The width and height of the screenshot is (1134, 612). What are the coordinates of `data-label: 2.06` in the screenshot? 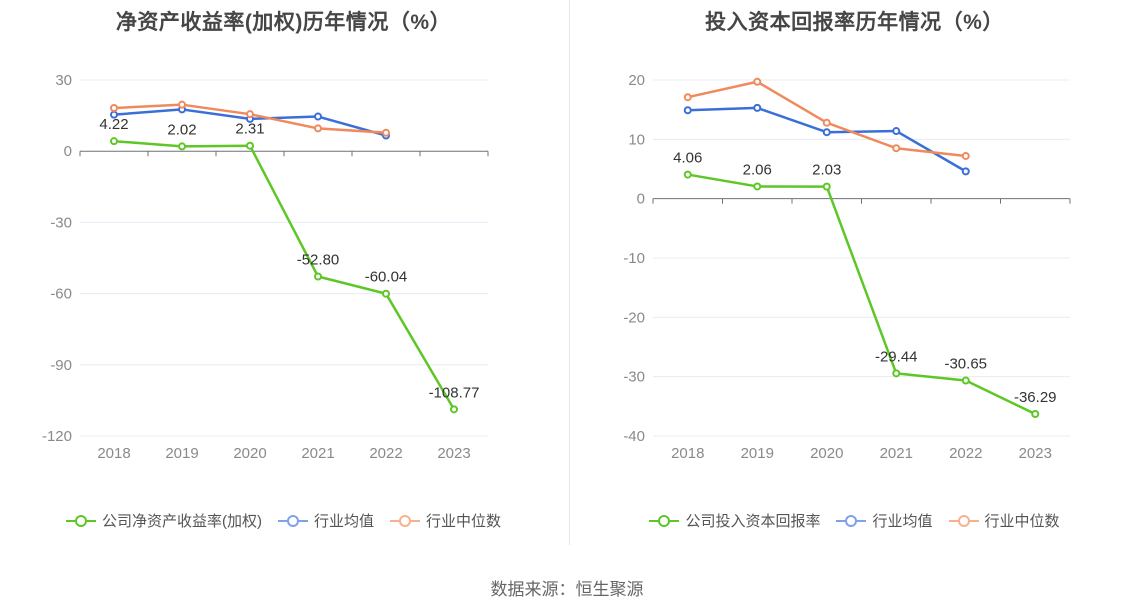 It's located at (757, 169).